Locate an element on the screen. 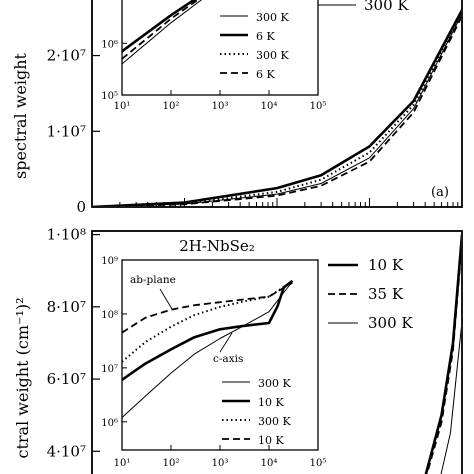 The height and width of the screenshot is (474, 474). bottom-series-2-thin-solid is located at coordinates (450, 400).